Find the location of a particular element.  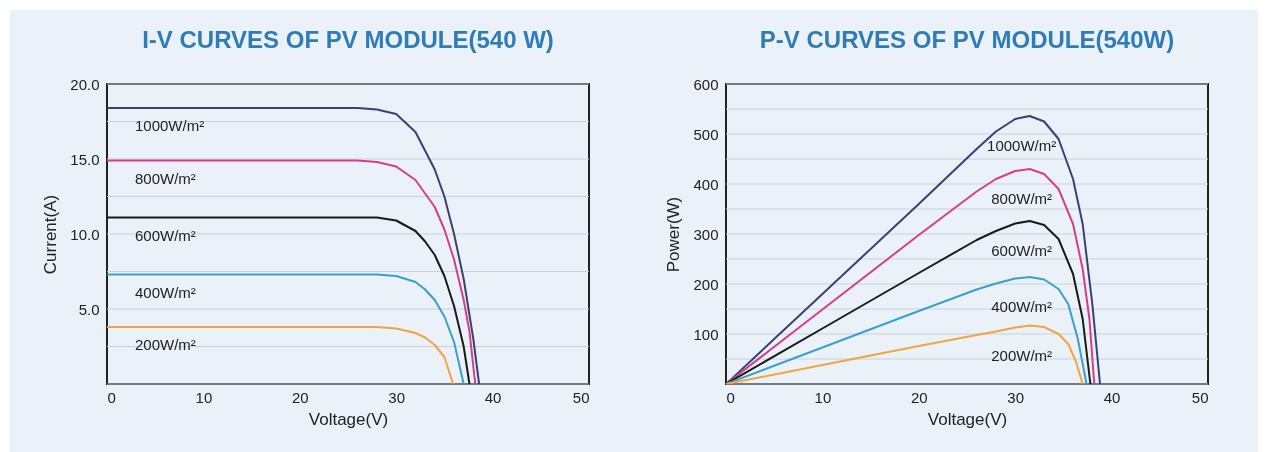

y-tick-label: 15.0 is located at coordinates (85, 159).